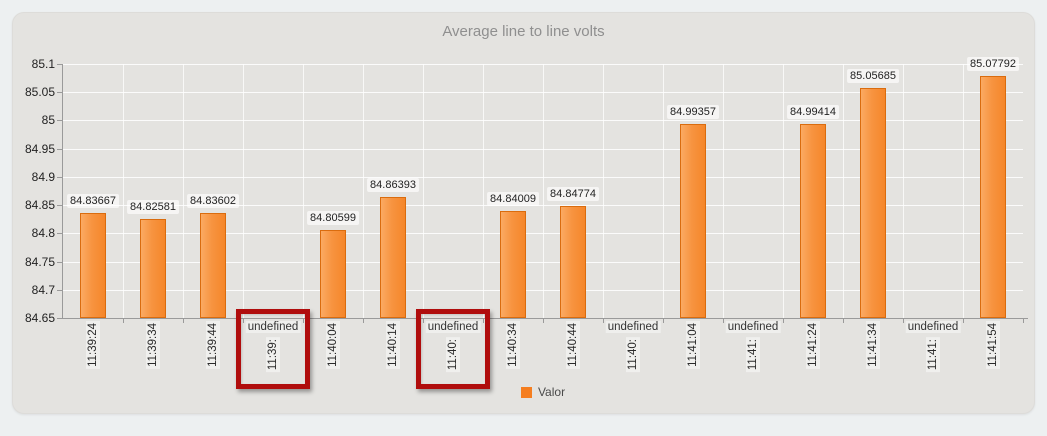  I want to click on y-axis-tick-label: 84.7, so click(43, 290).